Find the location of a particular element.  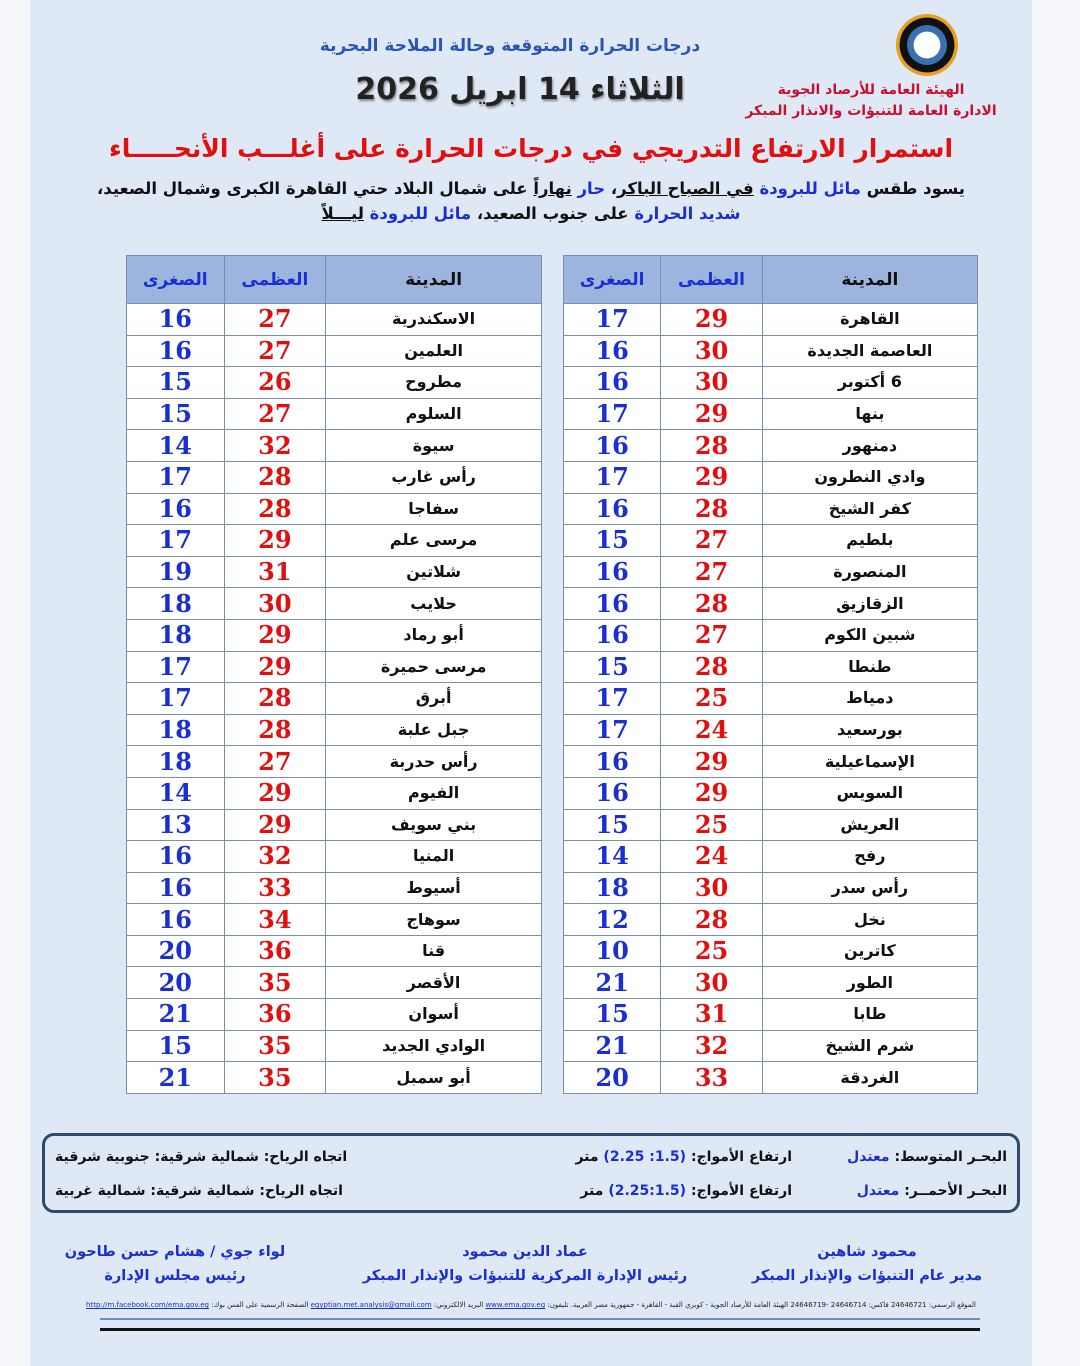

city-name: العريش is located at coordinates (870, 825).